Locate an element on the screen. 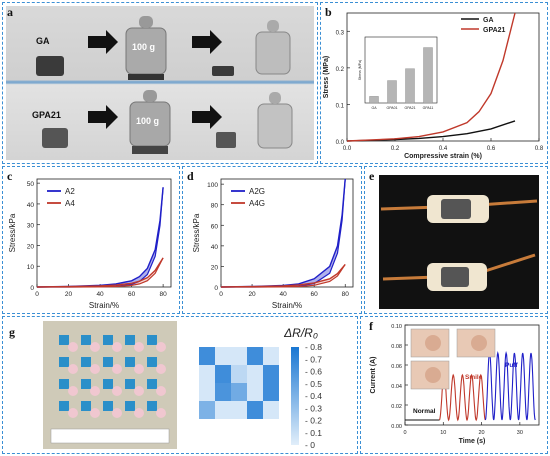  panel-label-b: b is located at coordinates (328, 12).